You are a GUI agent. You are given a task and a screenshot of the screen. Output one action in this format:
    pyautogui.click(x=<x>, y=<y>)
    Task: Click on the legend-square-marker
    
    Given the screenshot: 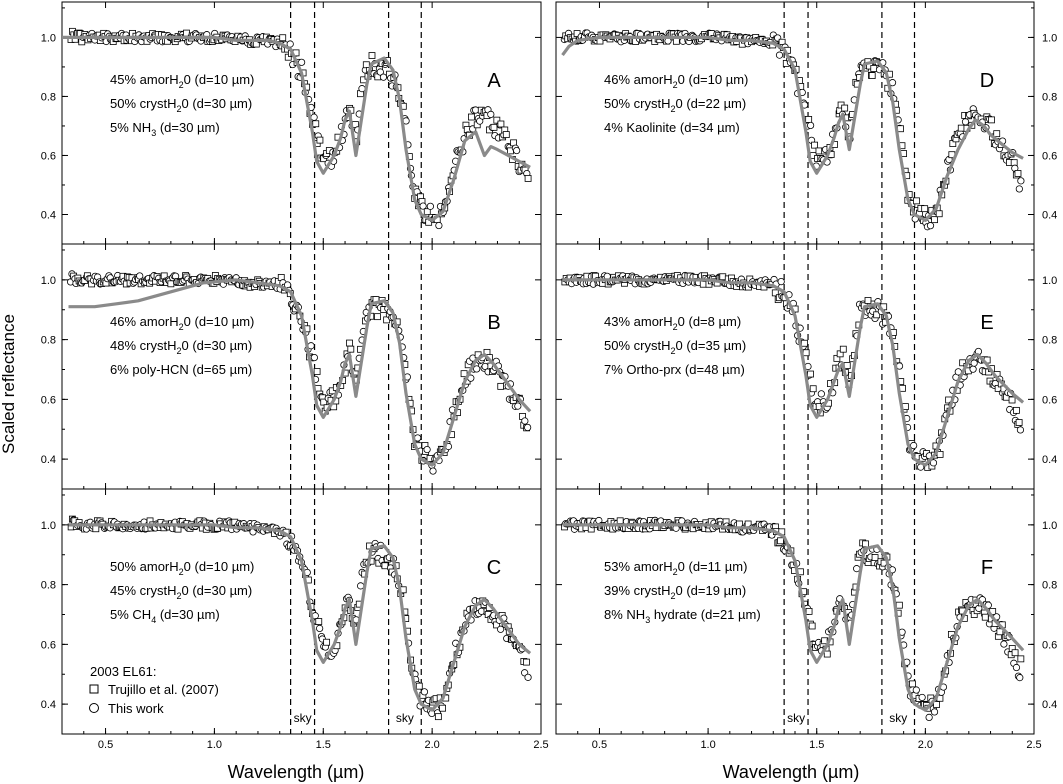 What is the action you would take?
    pyautogui.click(x=94, y=689)
    